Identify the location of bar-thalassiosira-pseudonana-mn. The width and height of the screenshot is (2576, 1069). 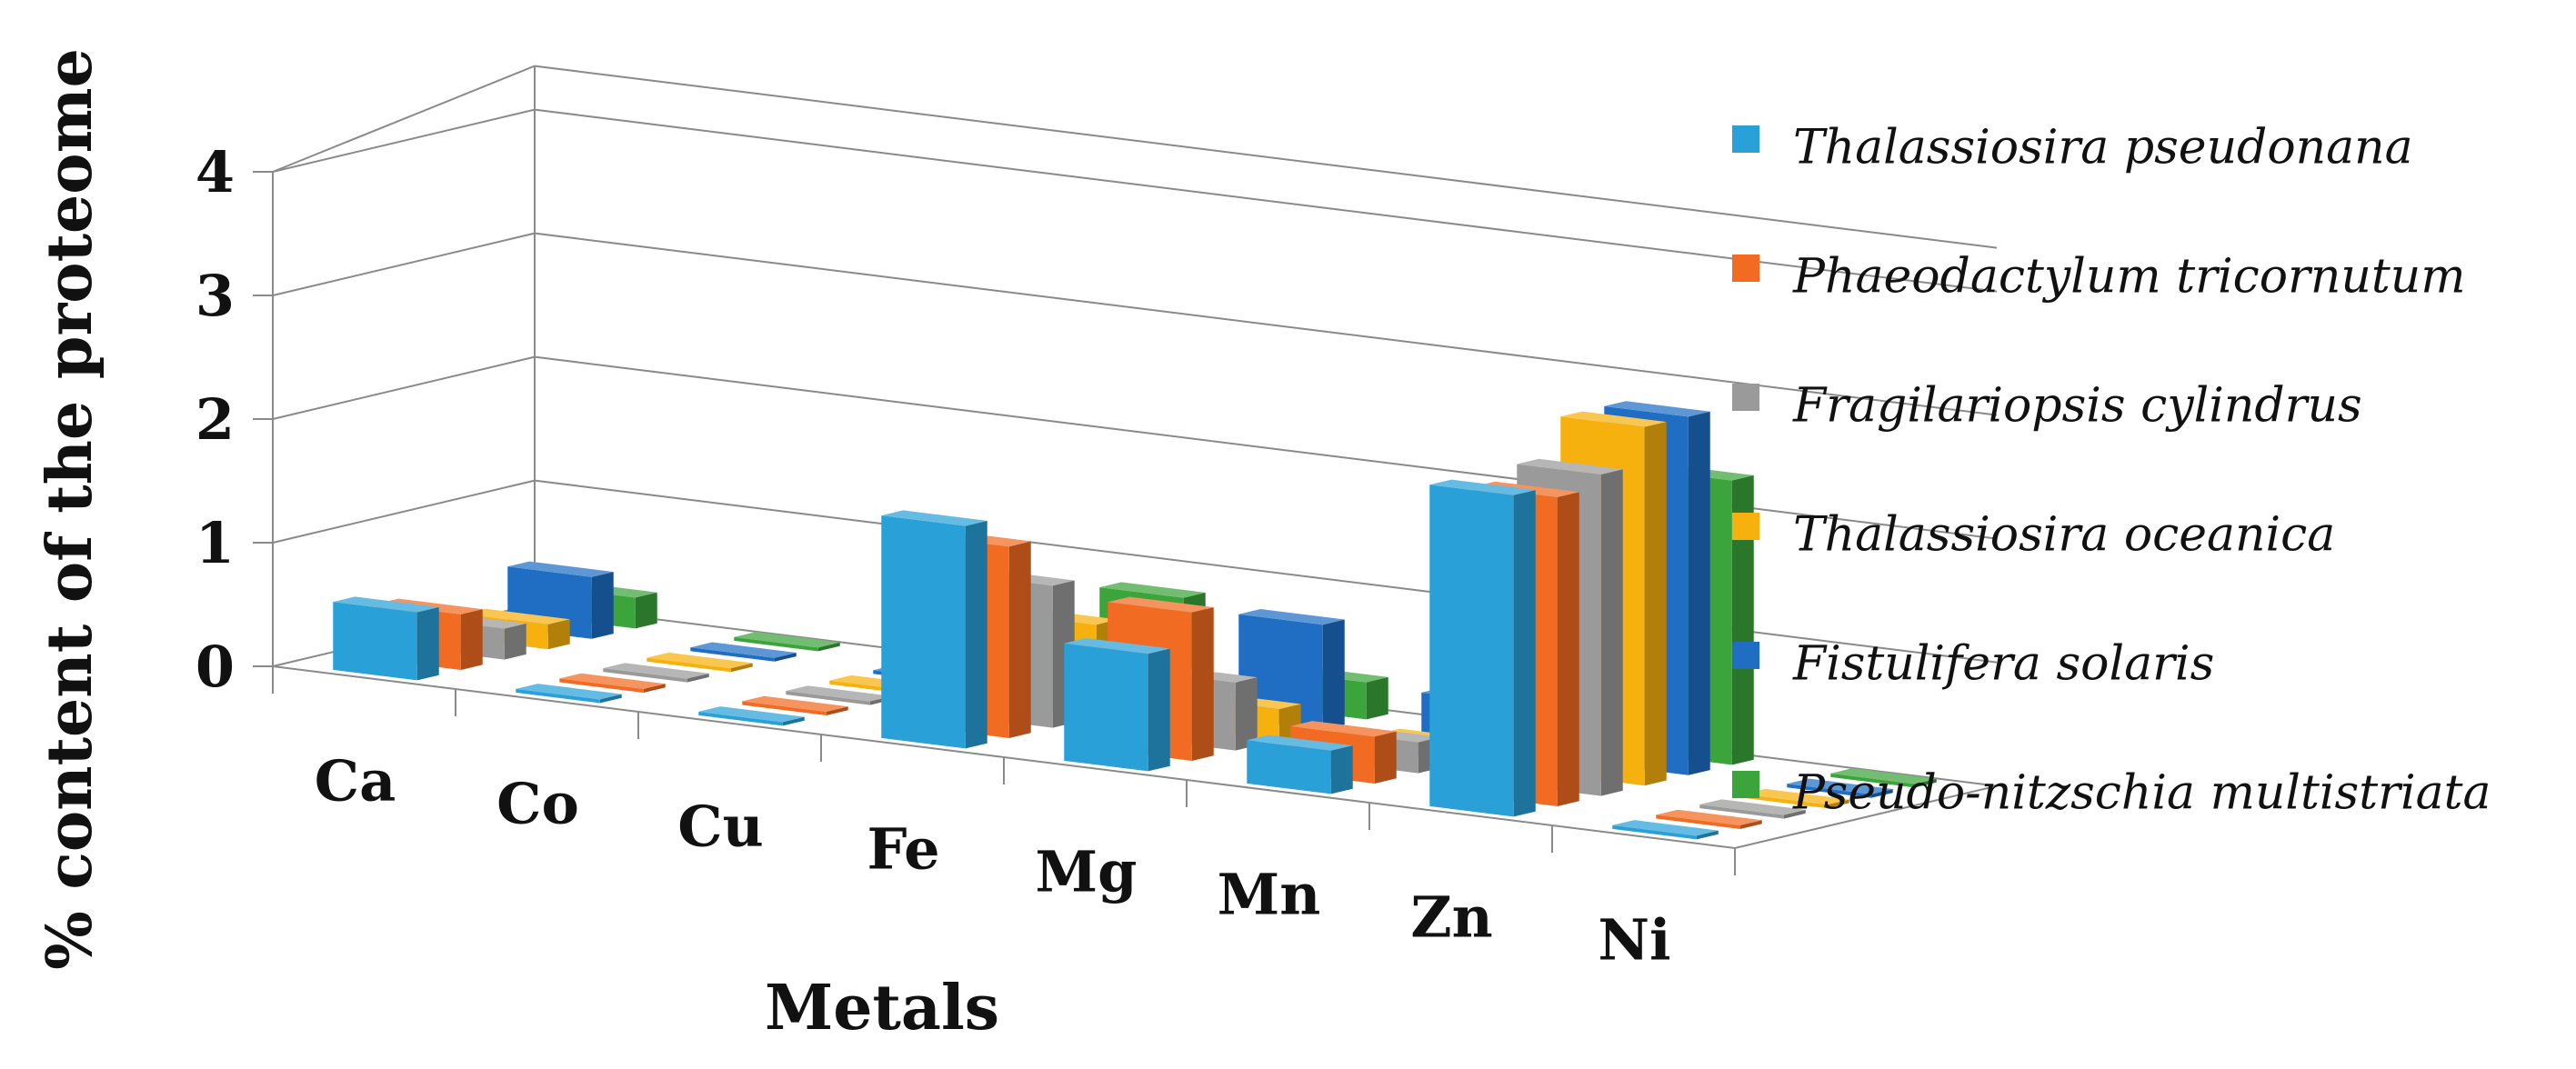
(1300, 764).